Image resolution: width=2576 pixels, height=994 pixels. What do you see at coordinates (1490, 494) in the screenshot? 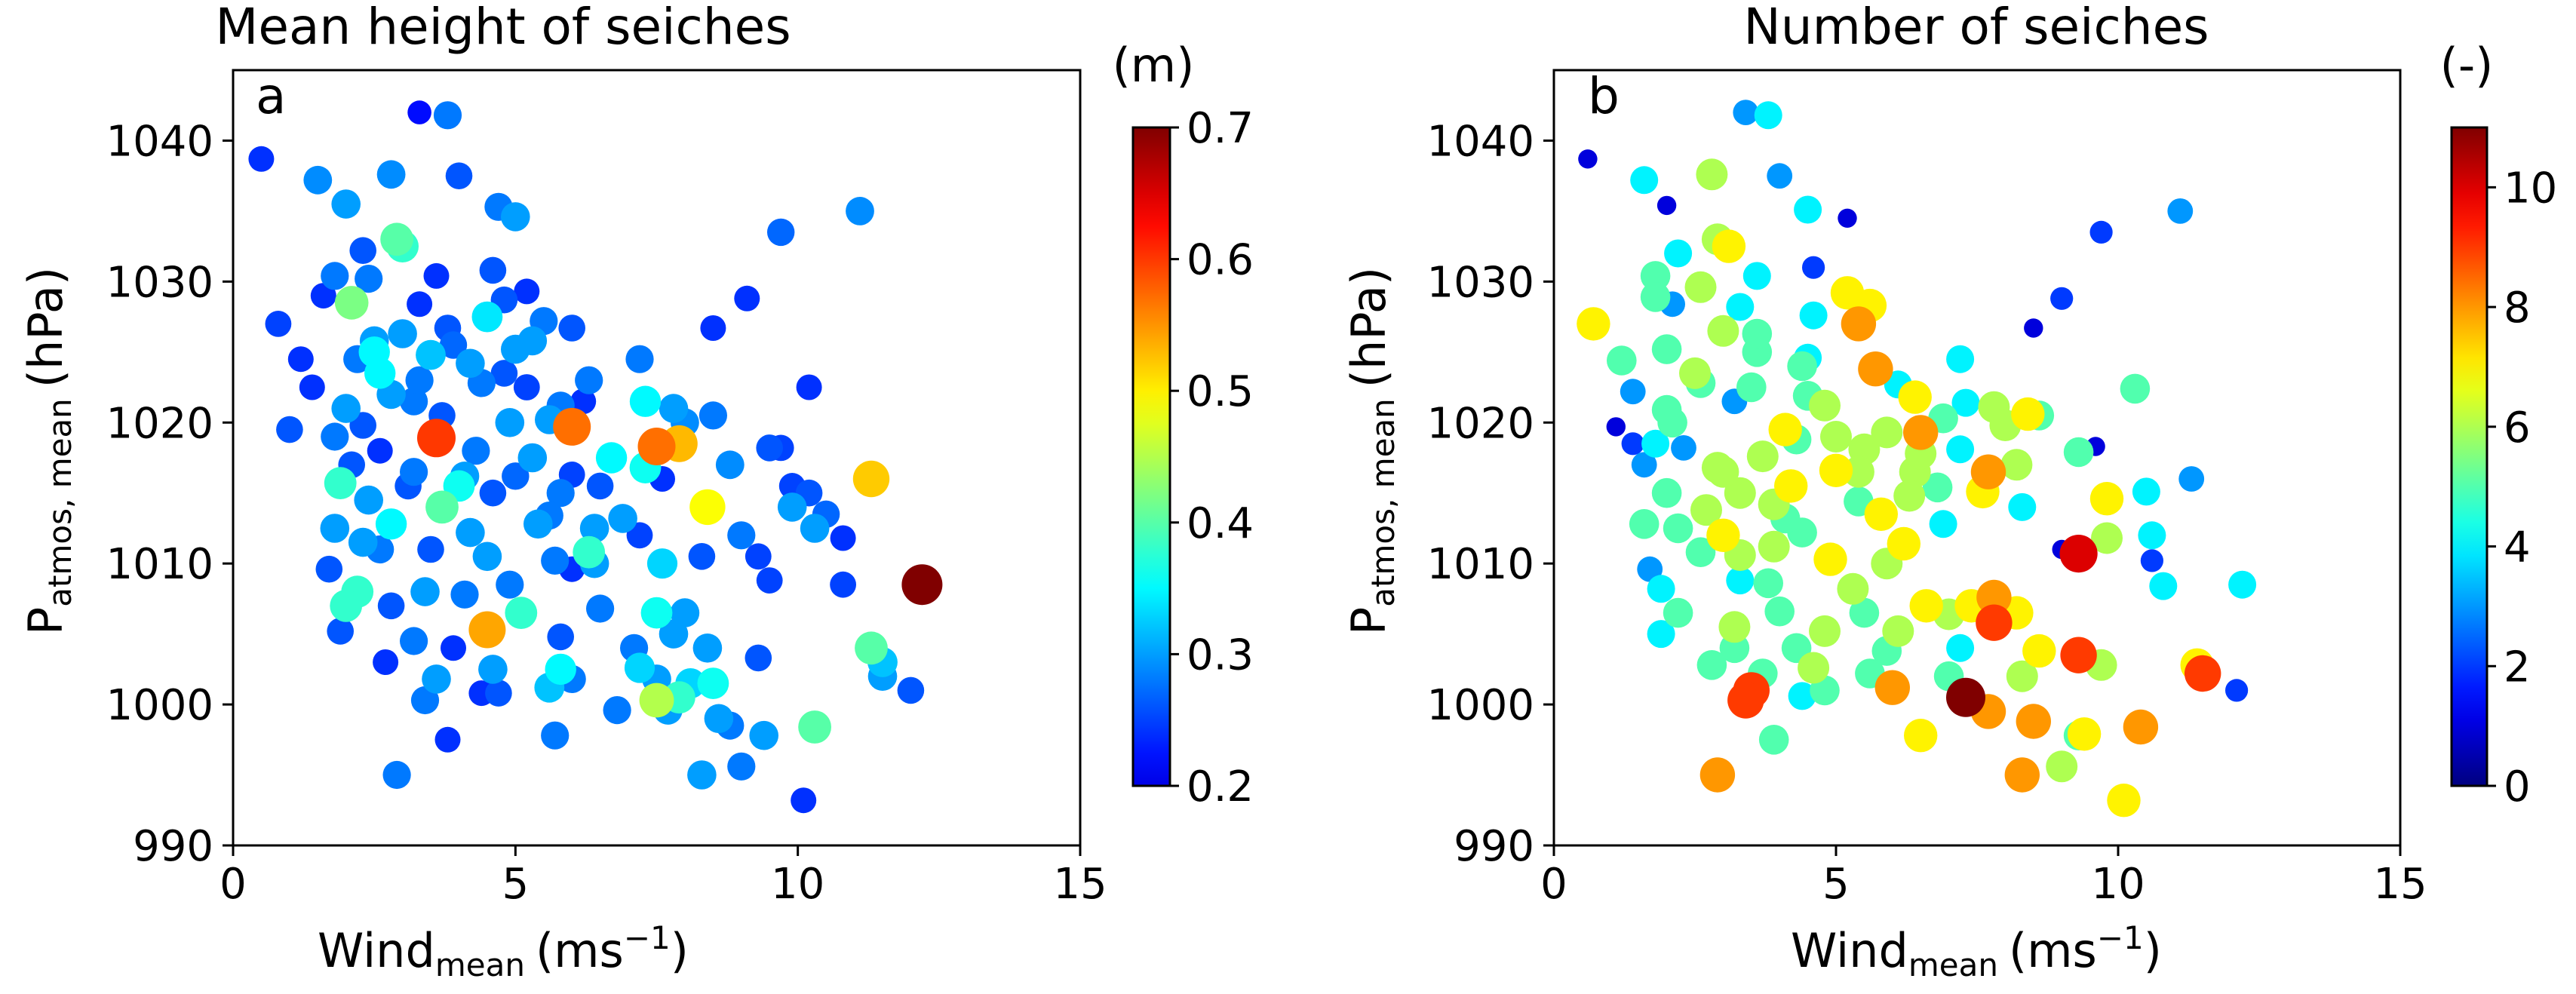
I see `panel-b-y-ticks: 990 1000 1010 1020 1030 1040` at bounding box center [1490, 494].